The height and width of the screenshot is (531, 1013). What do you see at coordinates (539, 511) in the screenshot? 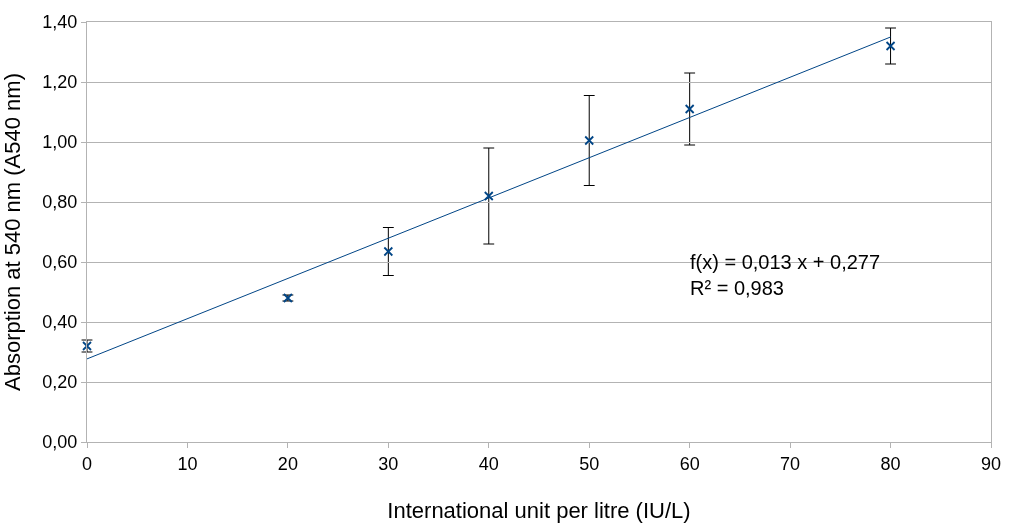
I see `x-axis-title: International unit per litre (IU/L)` at bounding box center [539, 511].